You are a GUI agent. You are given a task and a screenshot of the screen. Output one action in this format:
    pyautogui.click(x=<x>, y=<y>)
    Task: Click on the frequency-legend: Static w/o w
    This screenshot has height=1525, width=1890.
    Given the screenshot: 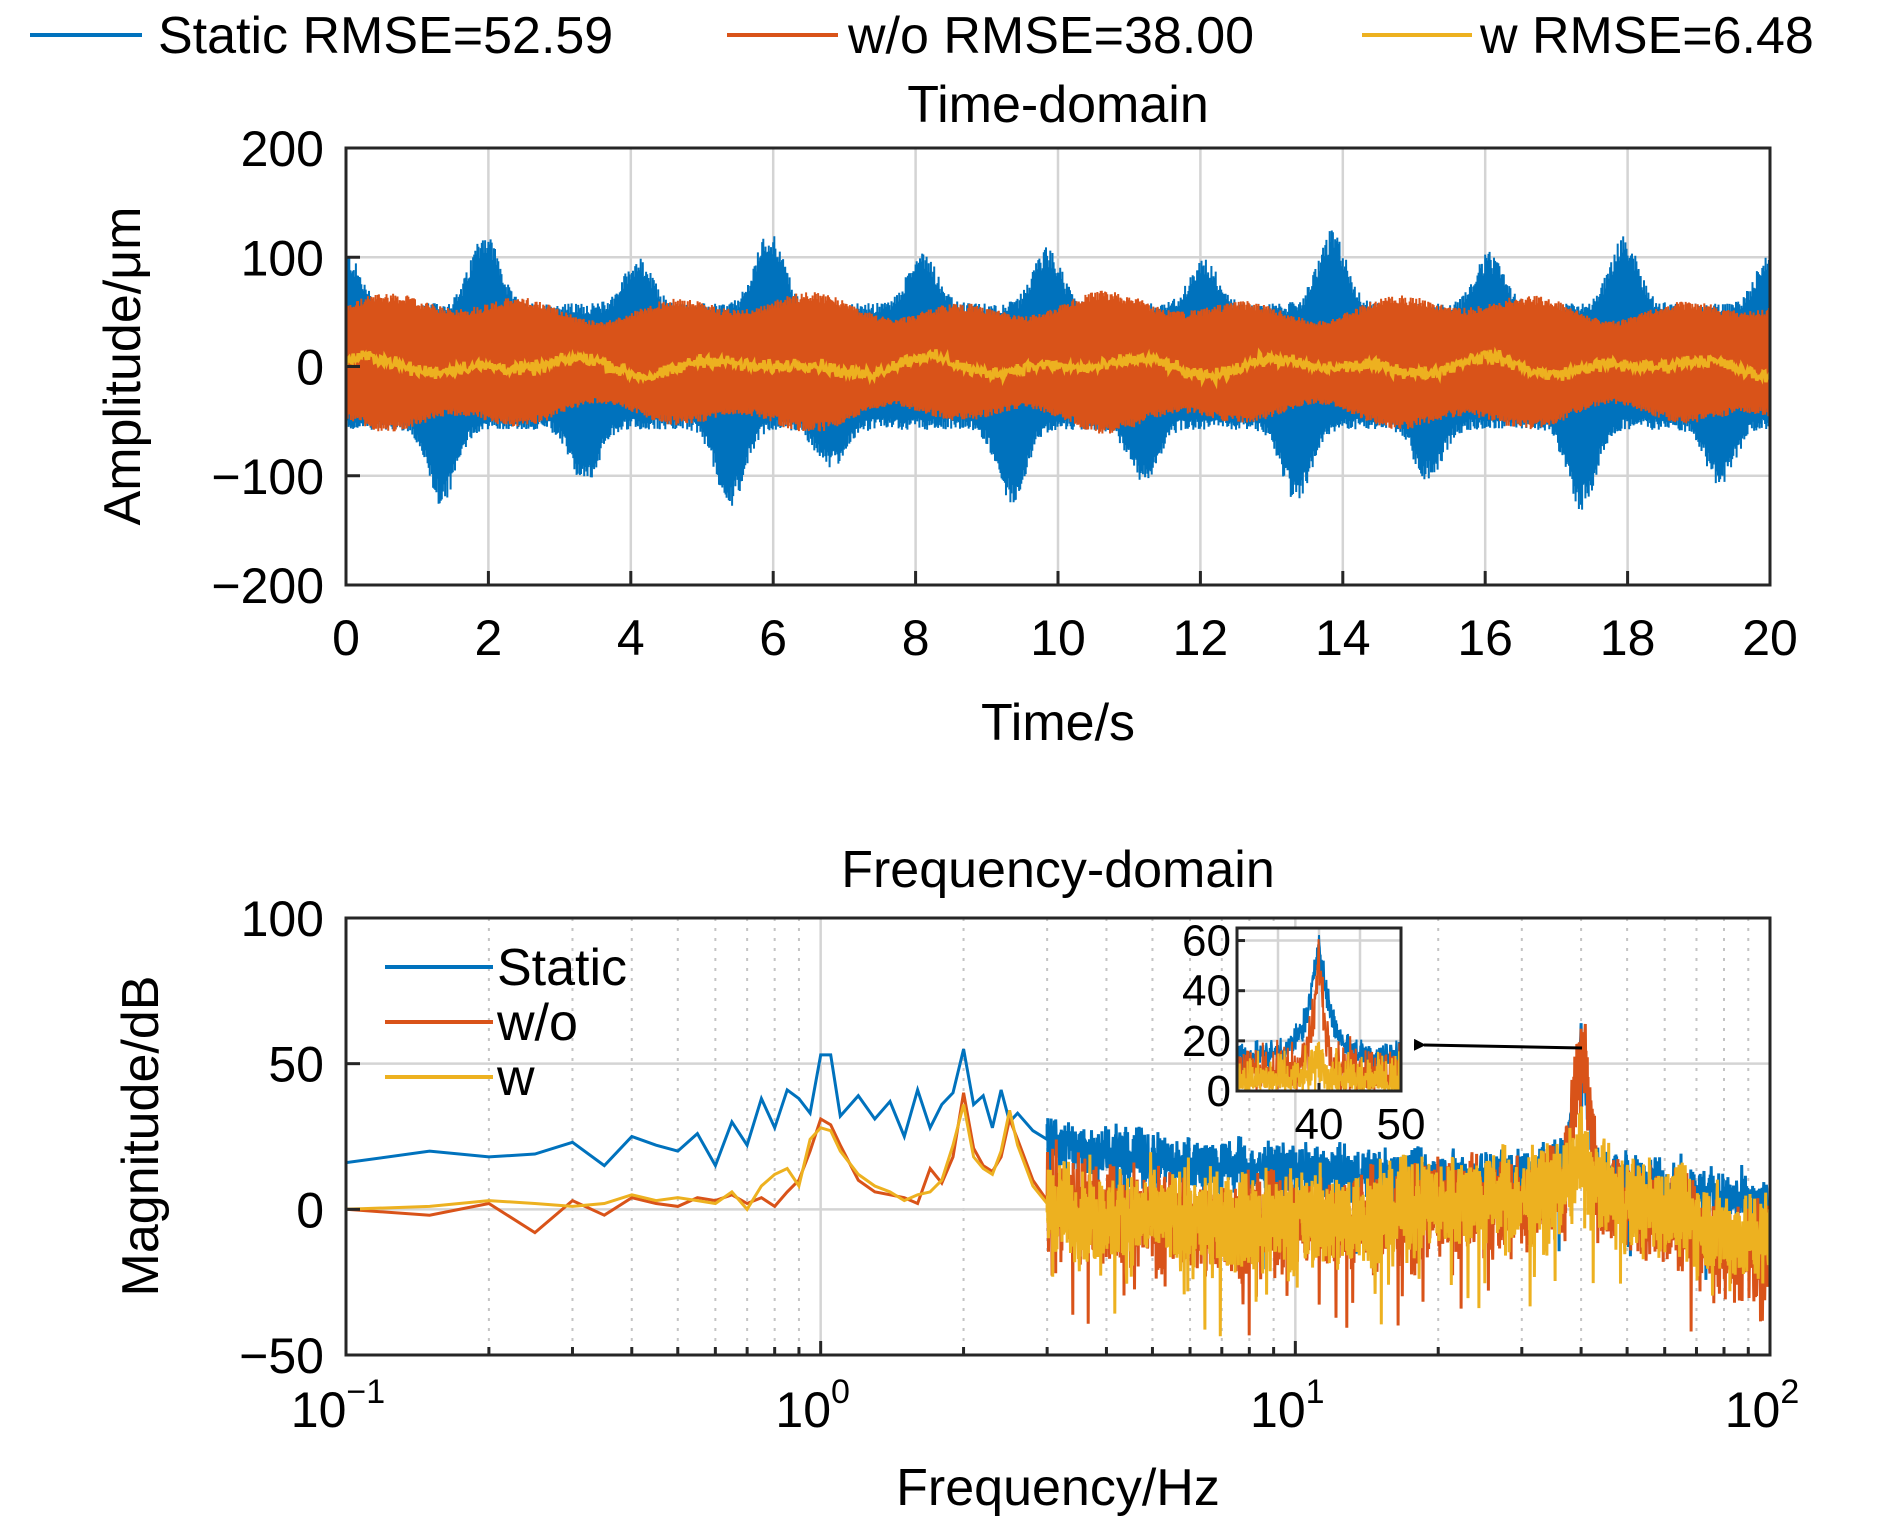 What is the action you would take?
    pyautogui.click(x=506, y=1023)
    